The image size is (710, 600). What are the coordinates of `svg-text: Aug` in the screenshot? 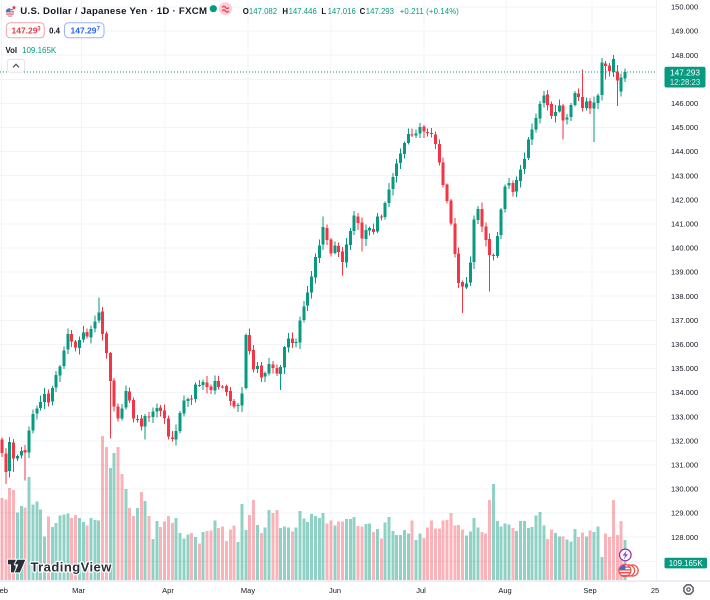 It's located at (504, 590).